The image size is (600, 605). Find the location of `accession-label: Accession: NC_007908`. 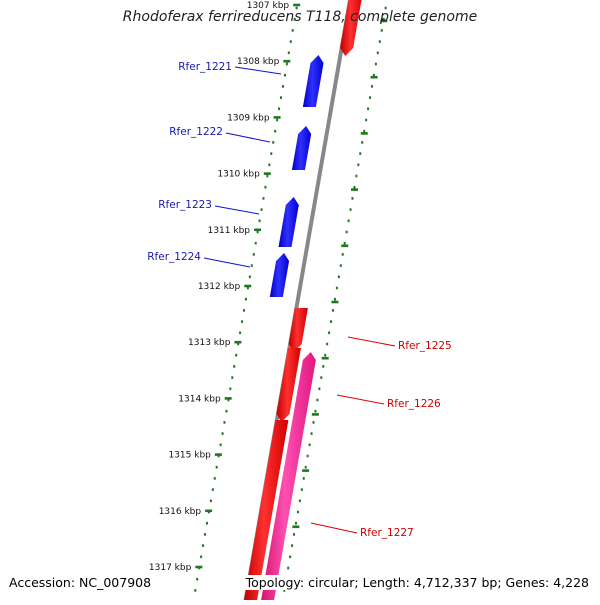

accession-label: Accession: NC_007908 is located at coordinates (80, 582).